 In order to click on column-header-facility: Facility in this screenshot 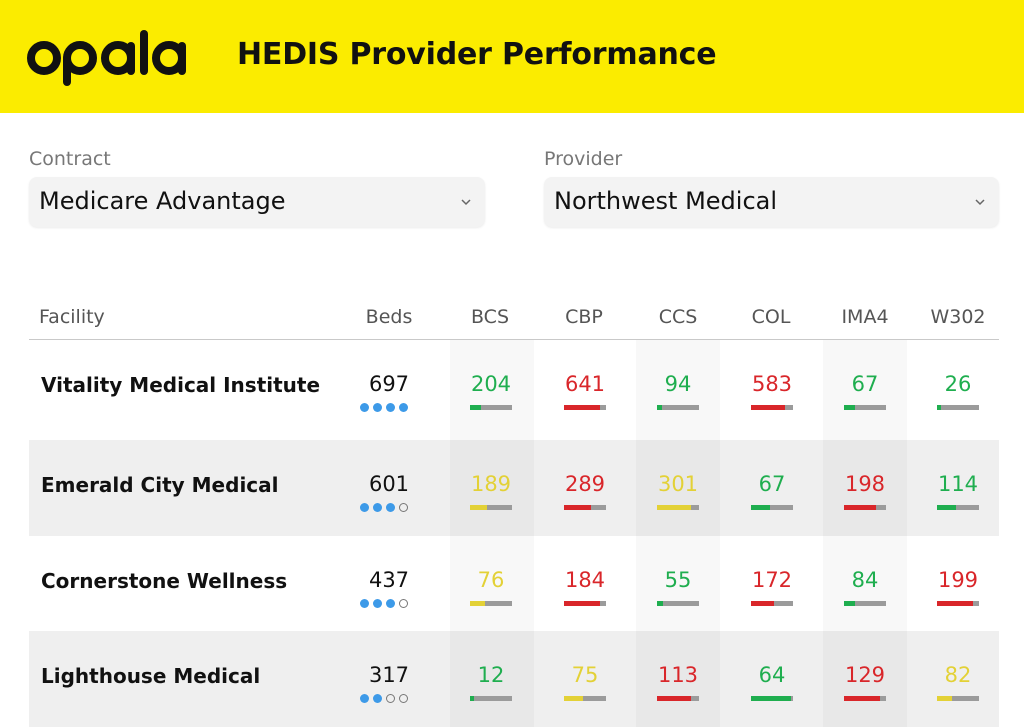, I will do `click(72, 317)`.